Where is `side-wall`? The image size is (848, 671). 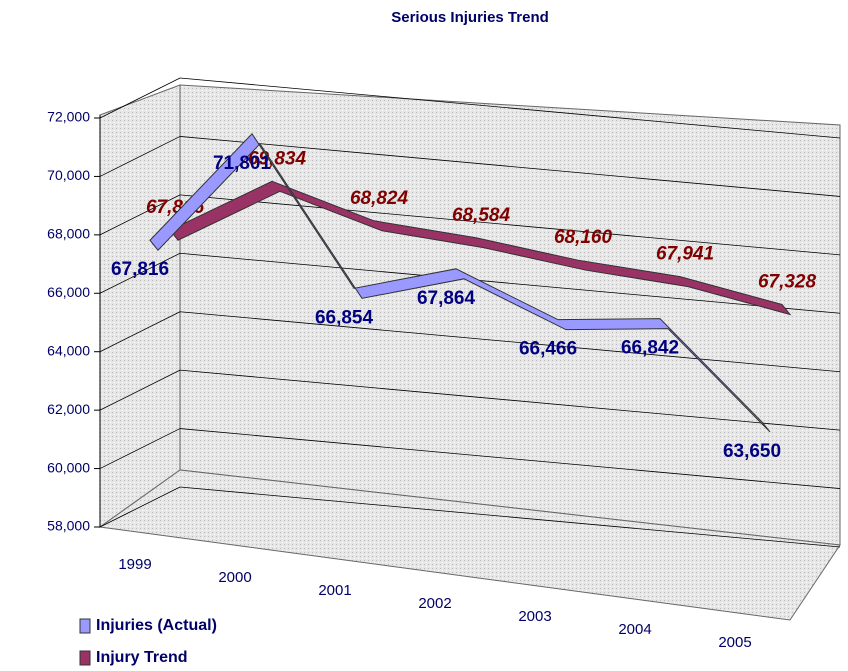
side-wall is located at coordinates (140, 306).